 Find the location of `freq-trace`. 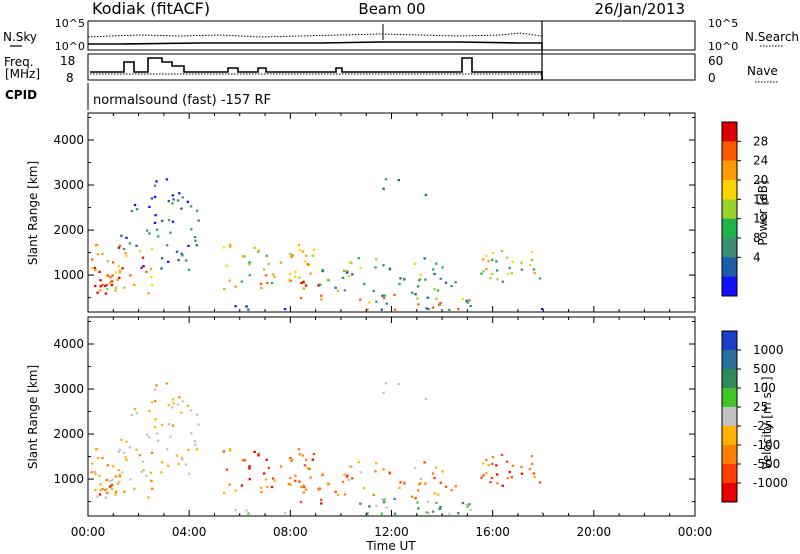

freq-trace is located at coordinates (316, 68).